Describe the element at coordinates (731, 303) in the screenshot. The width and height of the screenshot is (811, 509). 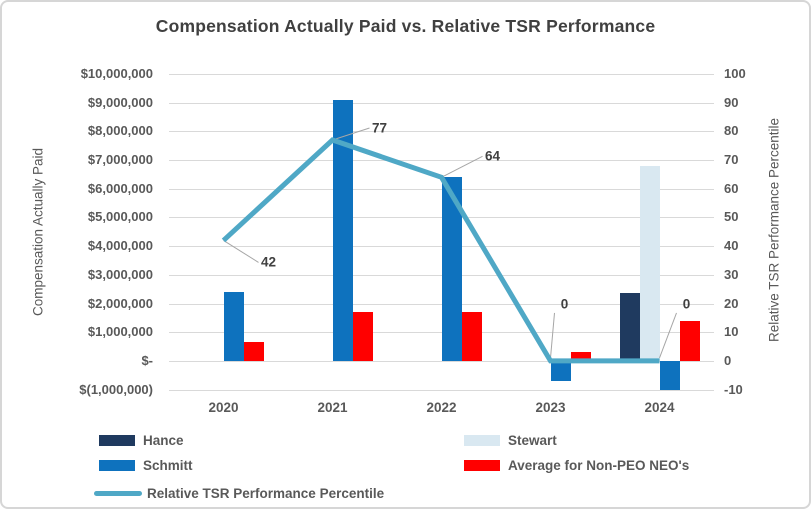
I see `right-axis-tick: 20` at that location.